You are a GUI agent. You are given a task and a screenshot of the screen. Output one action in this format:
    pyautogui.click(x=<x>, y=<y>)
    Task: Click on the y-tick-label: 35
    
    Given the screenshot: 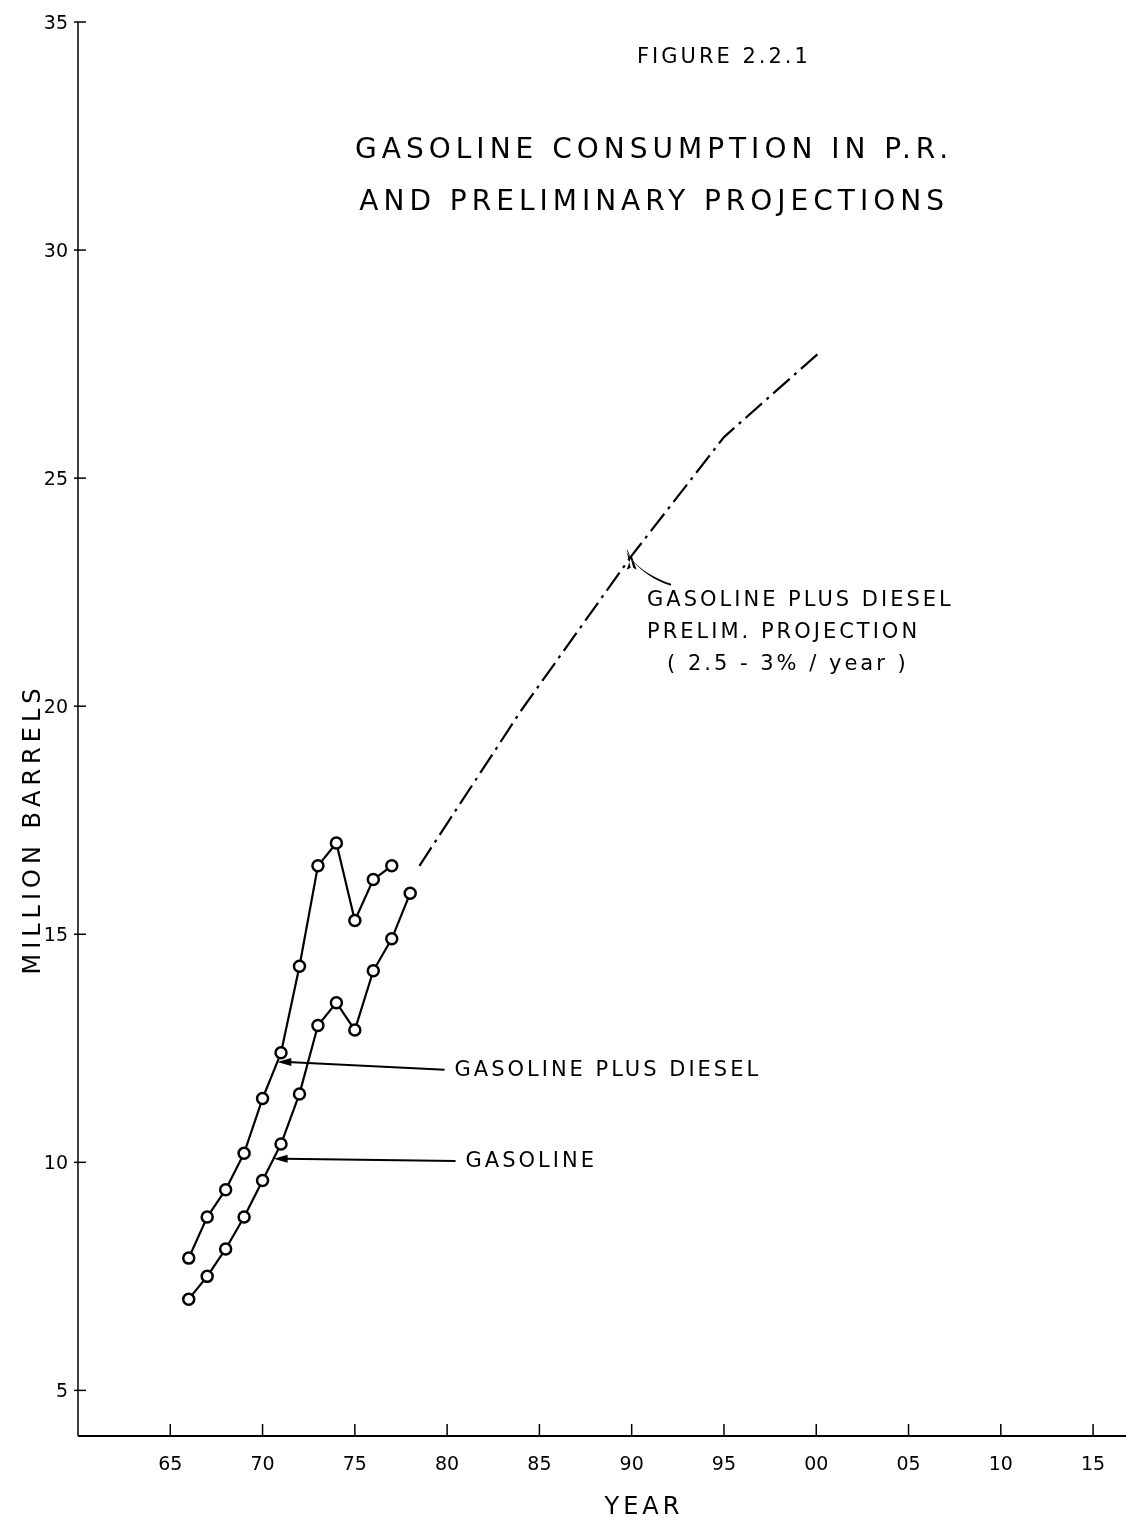 What is the action you would take?
    pyautogui.click(x=55, y=21)
    